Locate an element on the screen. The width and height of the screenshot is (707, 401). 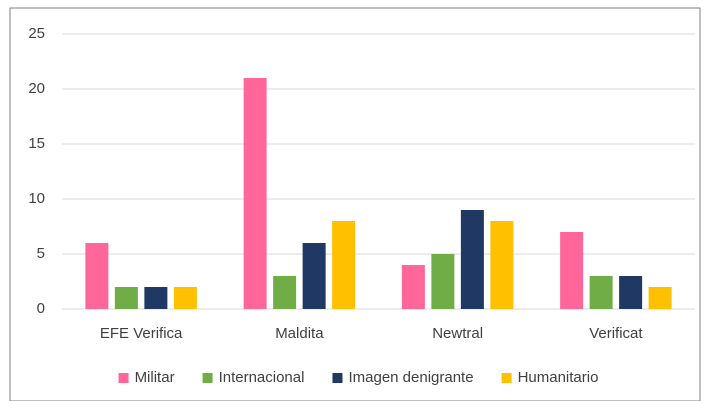
x-tick-label: Maldita is located at coordinates (299, 333).